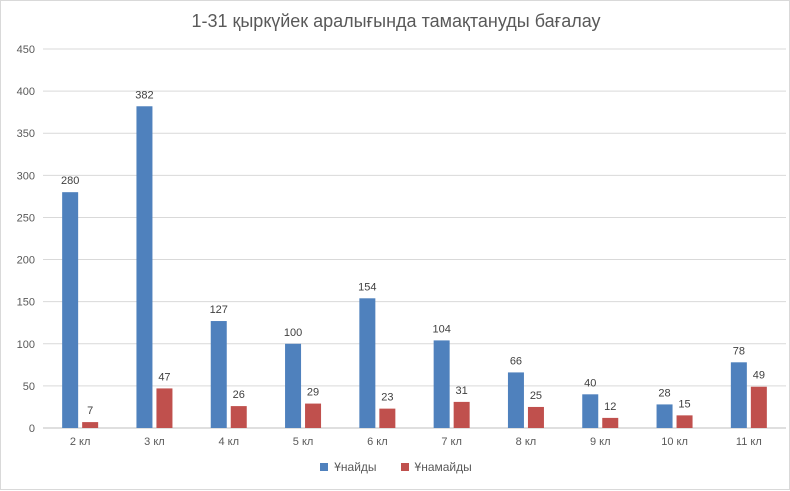 The width and height of the screenshot is (790, 491). What do you see at coordinates (219, 310) in the screenshot?
I see `data-label-series-0-2: 127` at bounding box center [219, 310].